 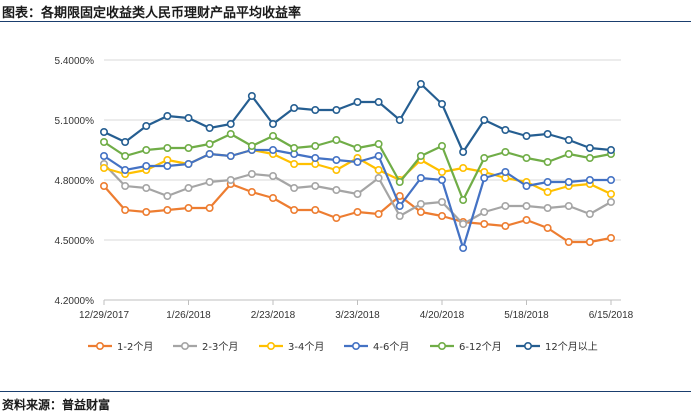 What do you see at coordinates (75, 61) in the screenshot?
I see `y-tick-label: 5.4000%` at bounding box center [75, 61].